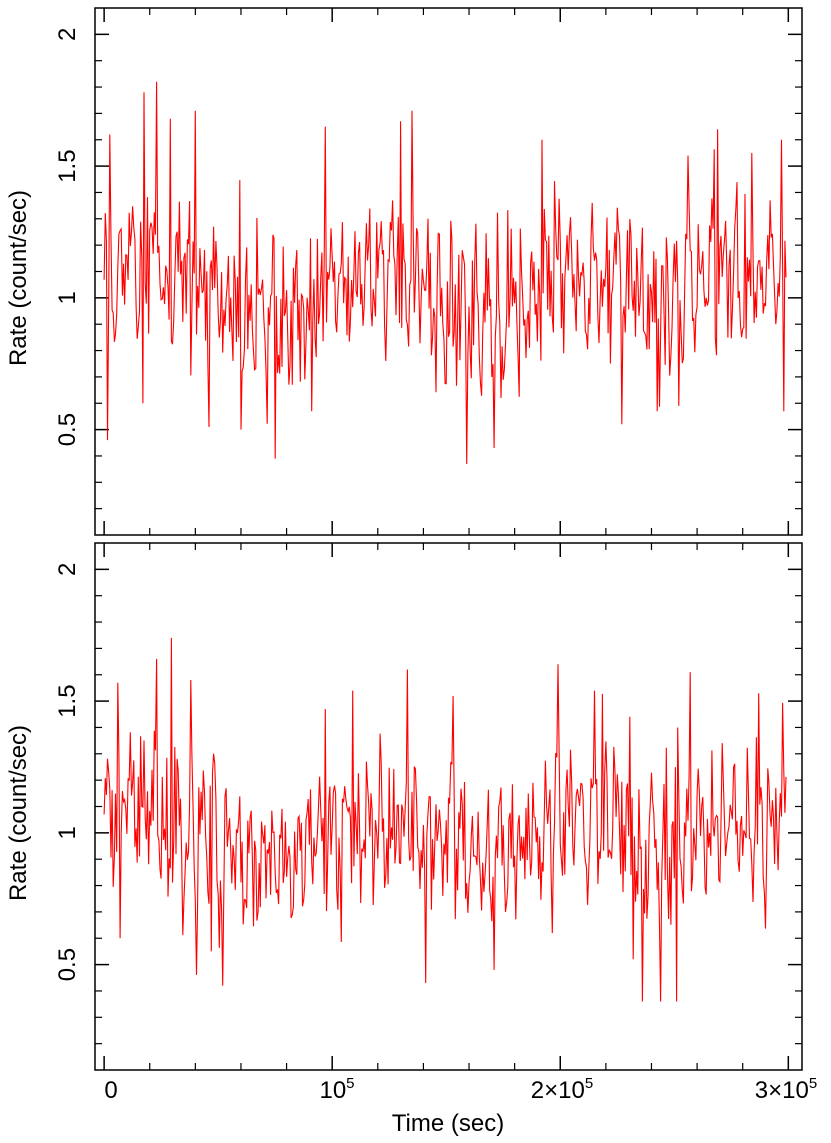 The height and width of the screenshot is (1143, 831). I want to click on top-y-tick-label-1: 1, so click(67, 297).